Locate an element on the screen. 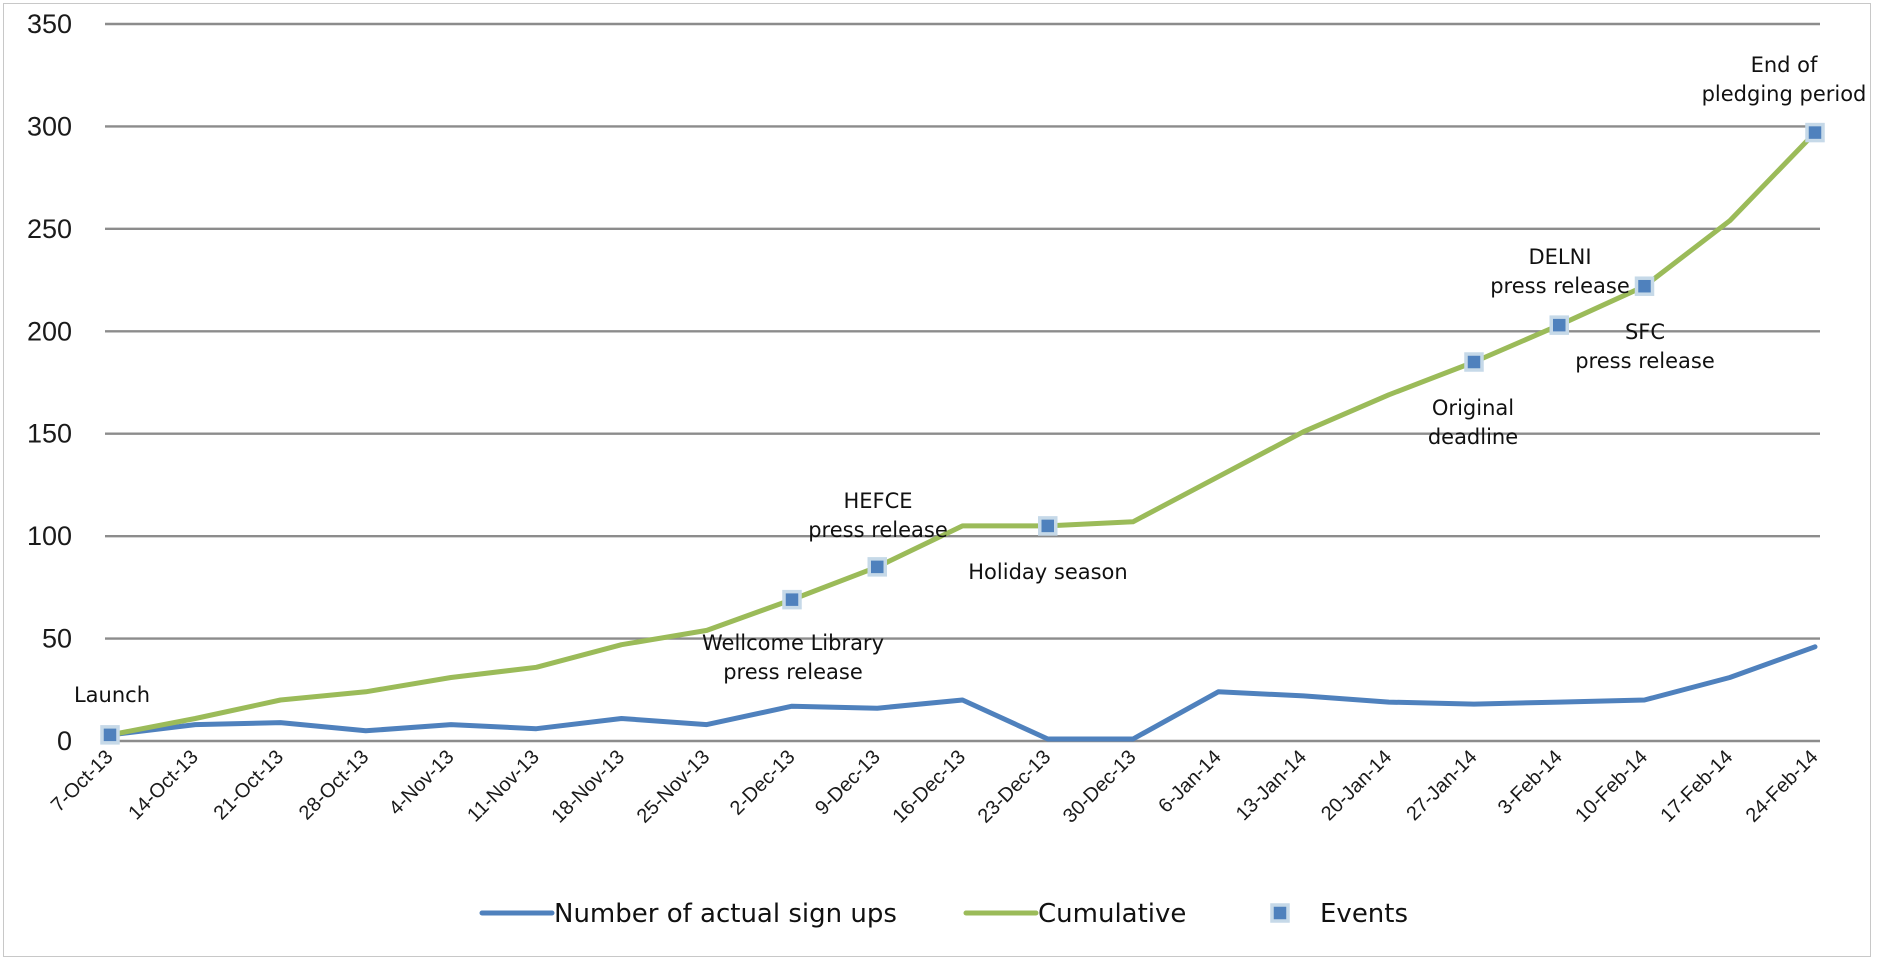  y-tick-label: 150 is located at coordinates (49, 434).